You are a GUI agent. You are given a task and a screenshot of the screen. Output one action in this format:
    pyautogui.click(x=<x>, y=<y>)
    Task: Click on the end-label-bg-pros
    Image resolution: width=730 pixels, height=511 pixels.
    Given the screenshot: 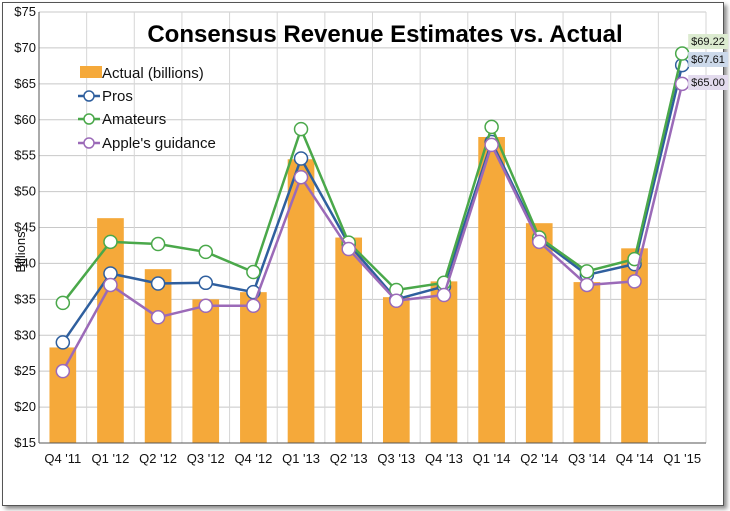 What is the action you would take?
    pyautogui.click(x=708, y=59)
    